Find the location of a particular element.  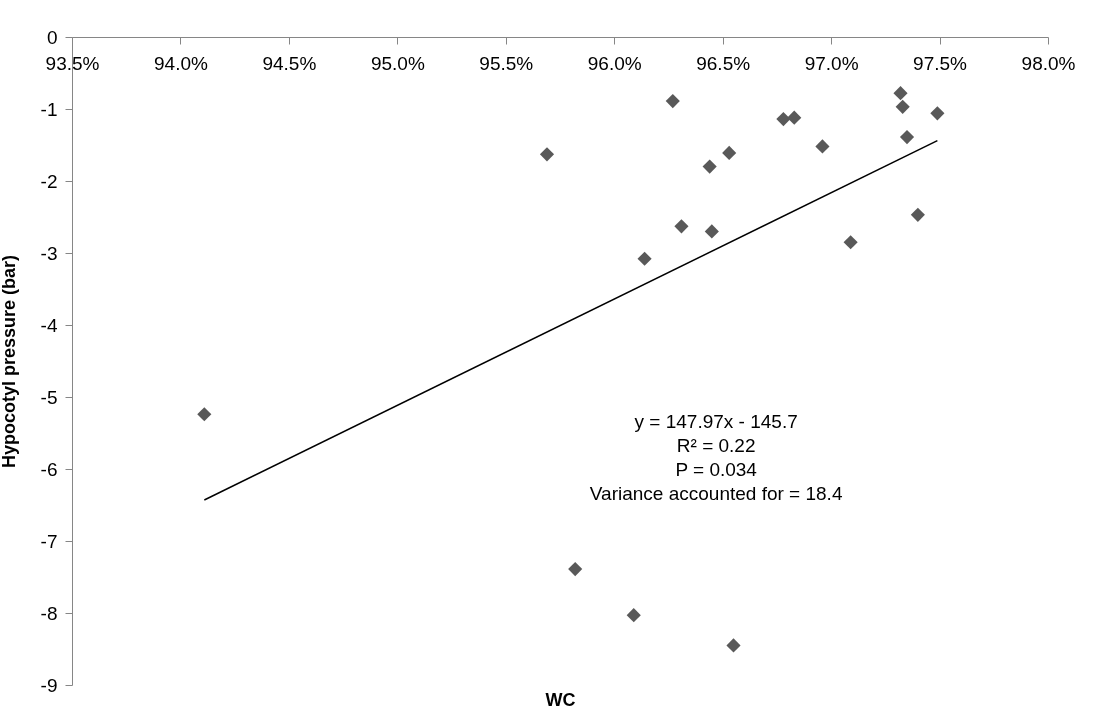

x-tick-label: 96.0% is located at coordinates (614, 63).